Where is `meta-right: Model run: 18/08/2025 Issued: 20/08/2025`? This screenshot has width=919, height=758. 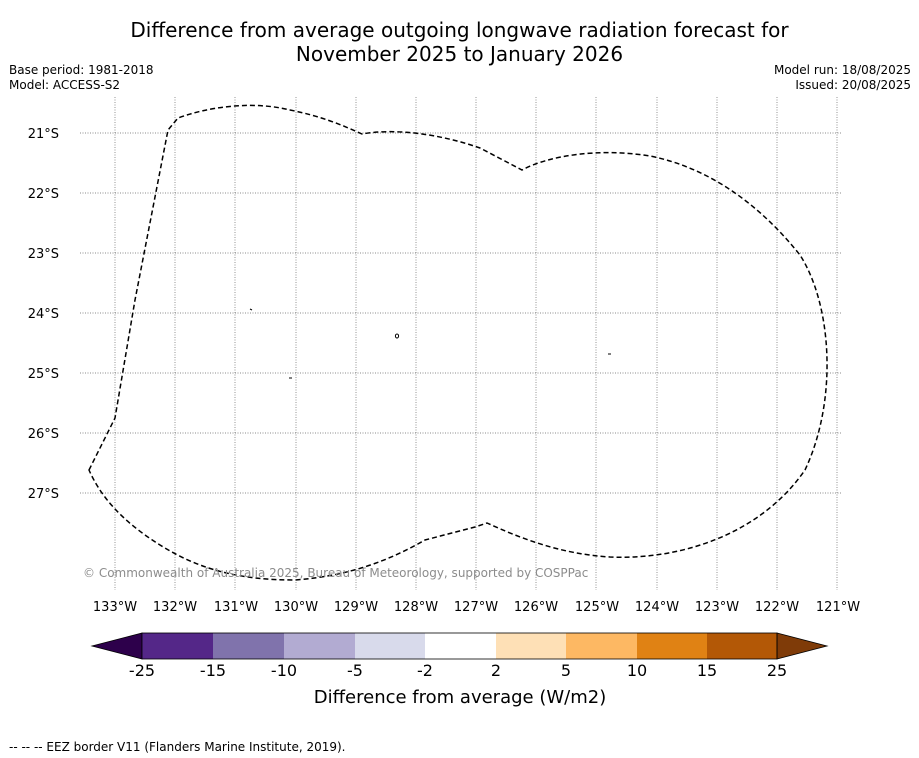 meta-right: Model run: 18/08/2025 Issued: 20/08/2025 is located at coordinates (842, 78).